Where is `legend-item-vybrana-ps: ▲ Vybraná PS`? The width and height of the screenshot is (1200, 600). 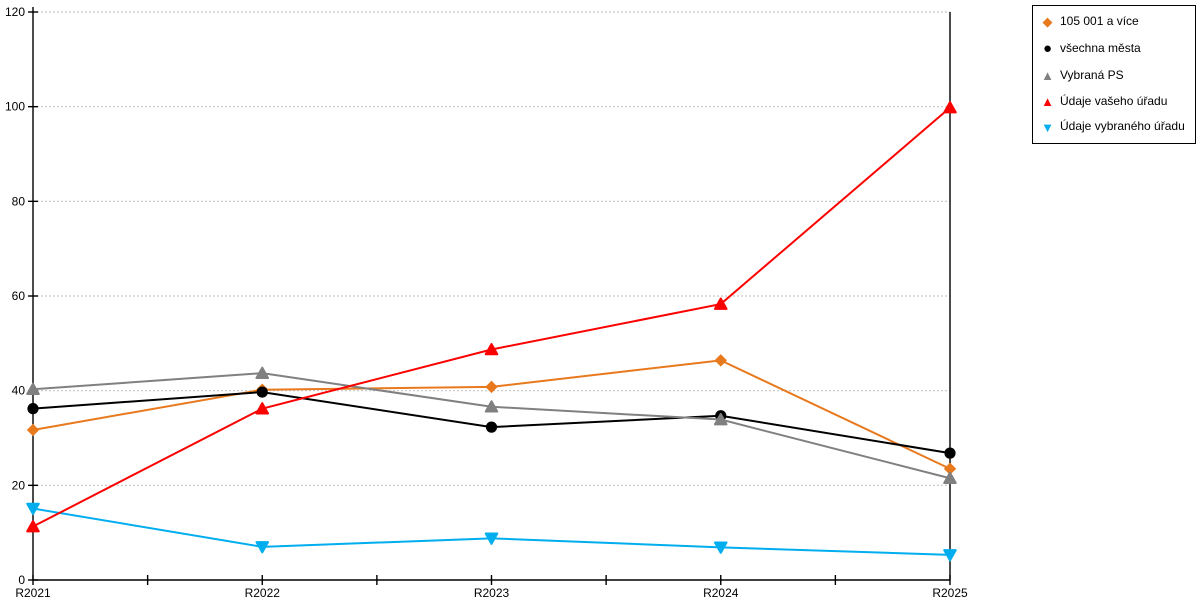
legend-item-vybrana-ps: ▲ Vybraná PS is located at coordinates (1116, 75).